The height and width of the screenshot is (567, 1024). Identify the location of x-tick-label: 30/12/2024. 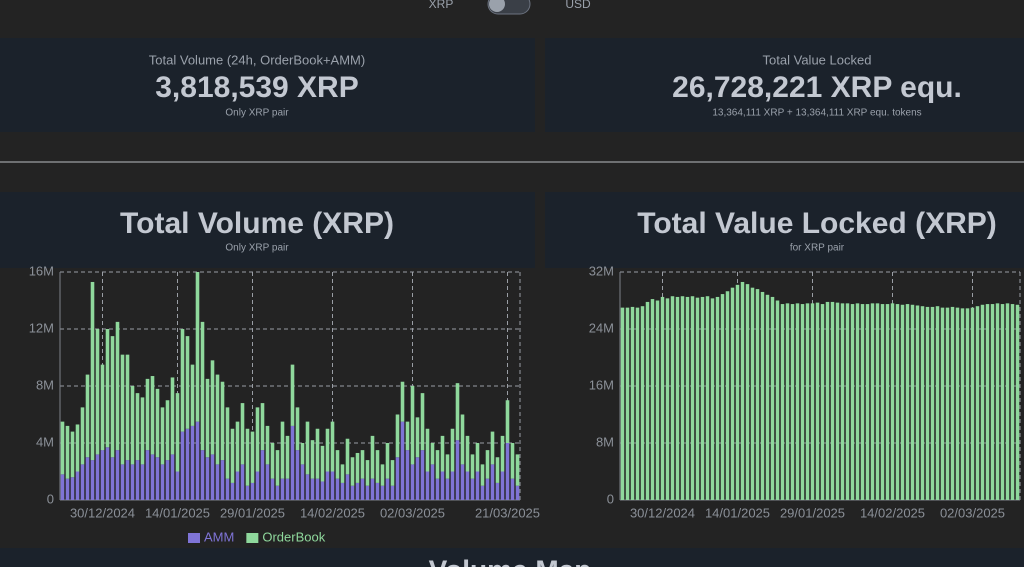
(102, 512).